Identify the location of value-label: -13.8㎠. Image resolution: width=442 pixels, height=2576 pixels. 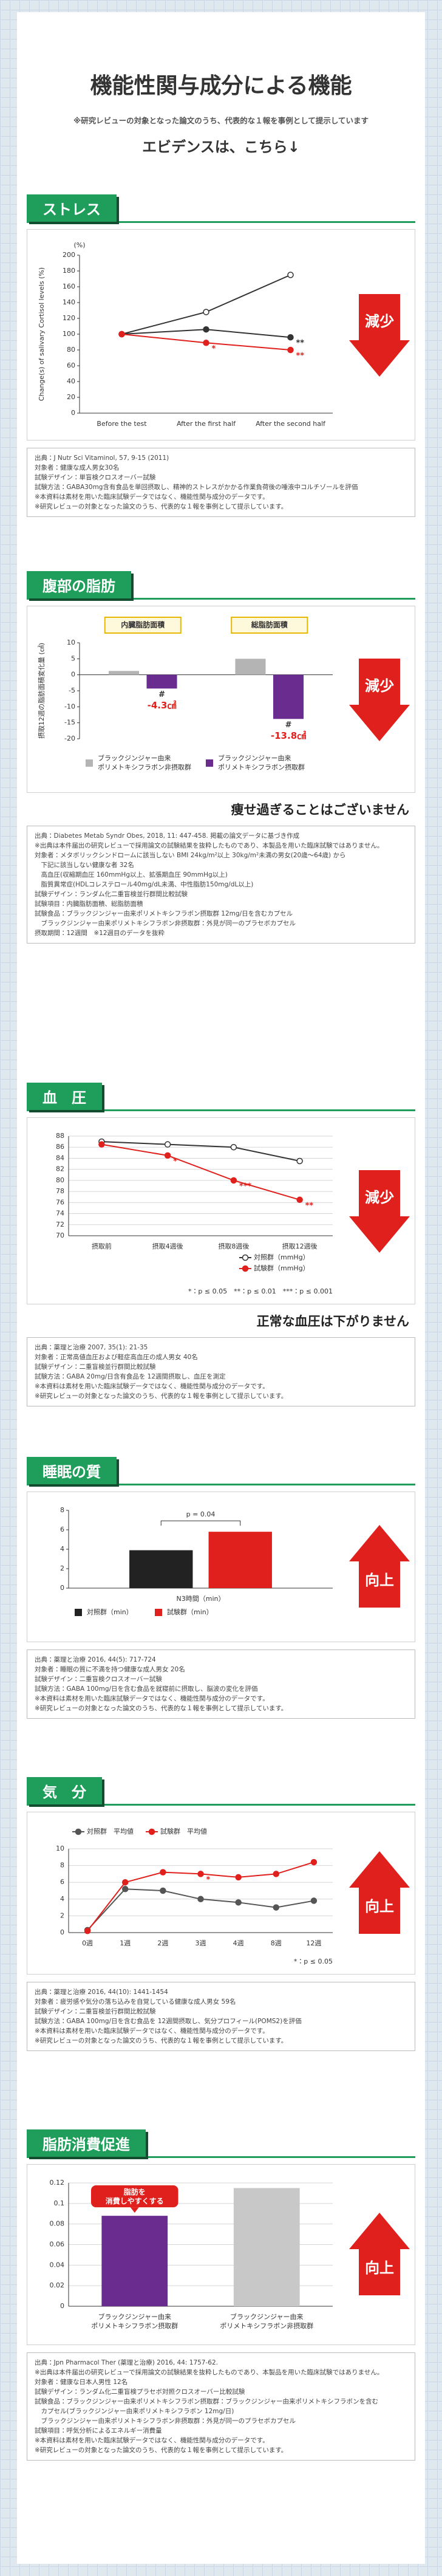
(288, 735).